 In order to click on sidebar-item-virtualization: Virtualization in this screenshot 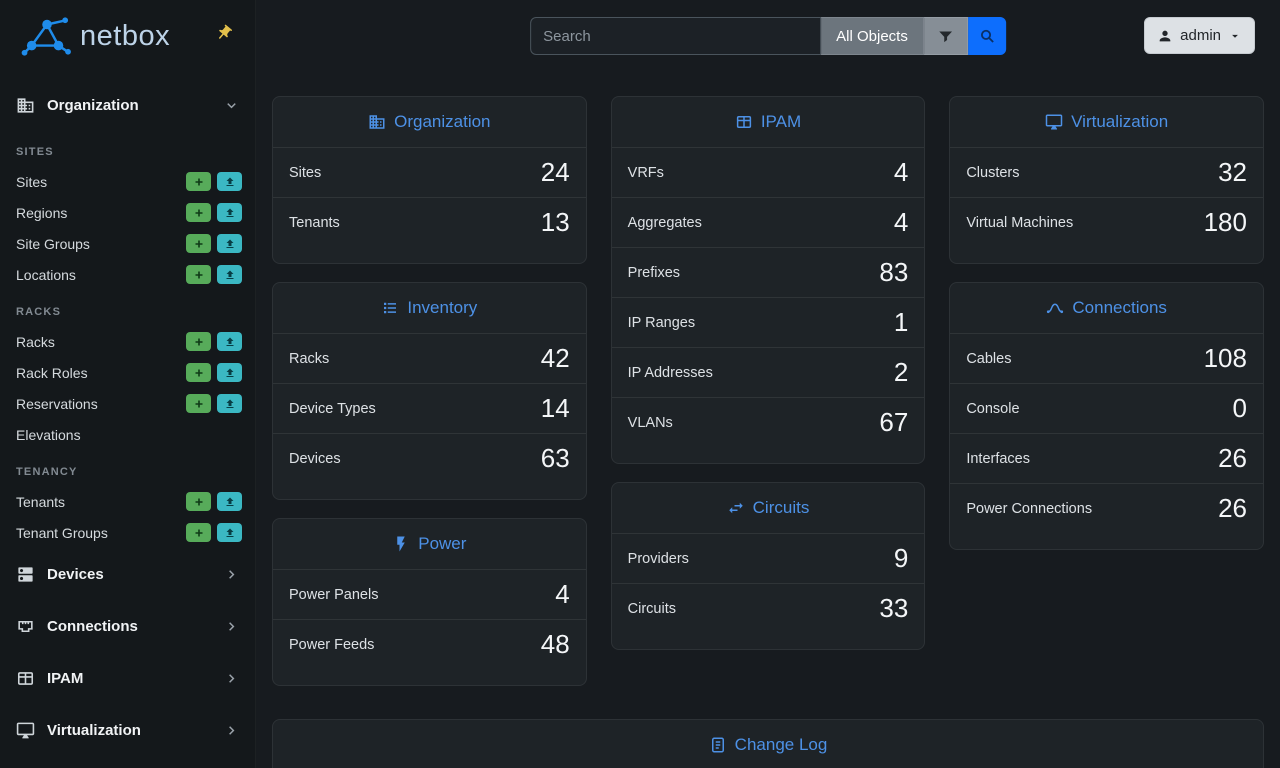, I will do `click(127, 730)`.